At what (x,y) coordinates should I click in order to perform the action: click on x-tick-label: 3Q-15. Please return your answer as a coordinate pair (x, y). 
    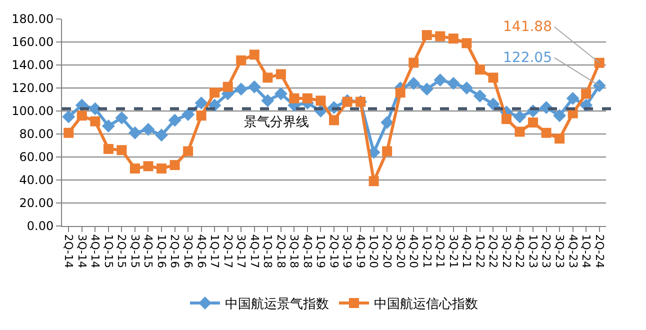
    Looking at the image, I should click on (135, 251).